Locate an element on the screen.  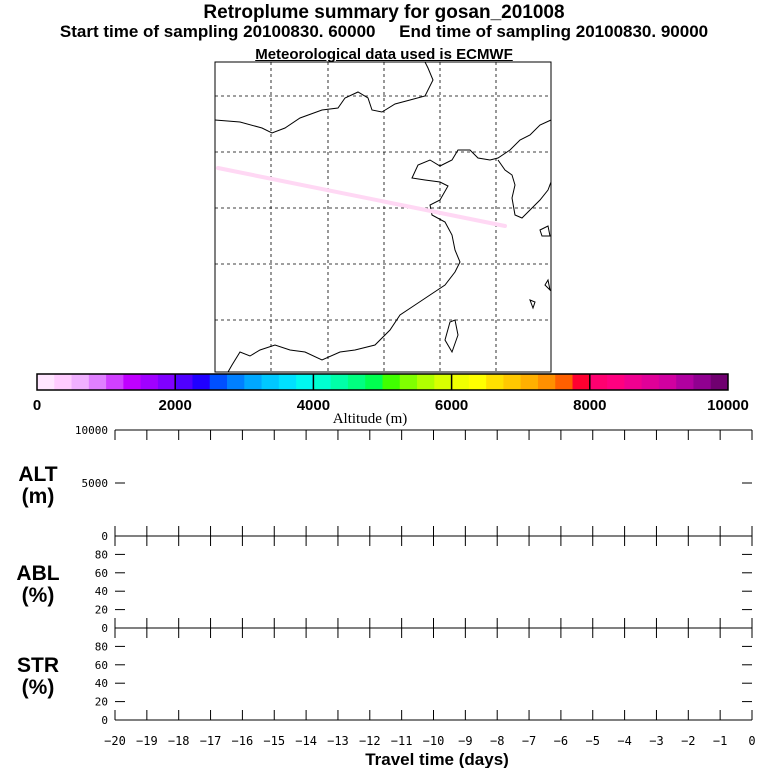
x-tick-label: −4 is located at coordinates (624, 741).